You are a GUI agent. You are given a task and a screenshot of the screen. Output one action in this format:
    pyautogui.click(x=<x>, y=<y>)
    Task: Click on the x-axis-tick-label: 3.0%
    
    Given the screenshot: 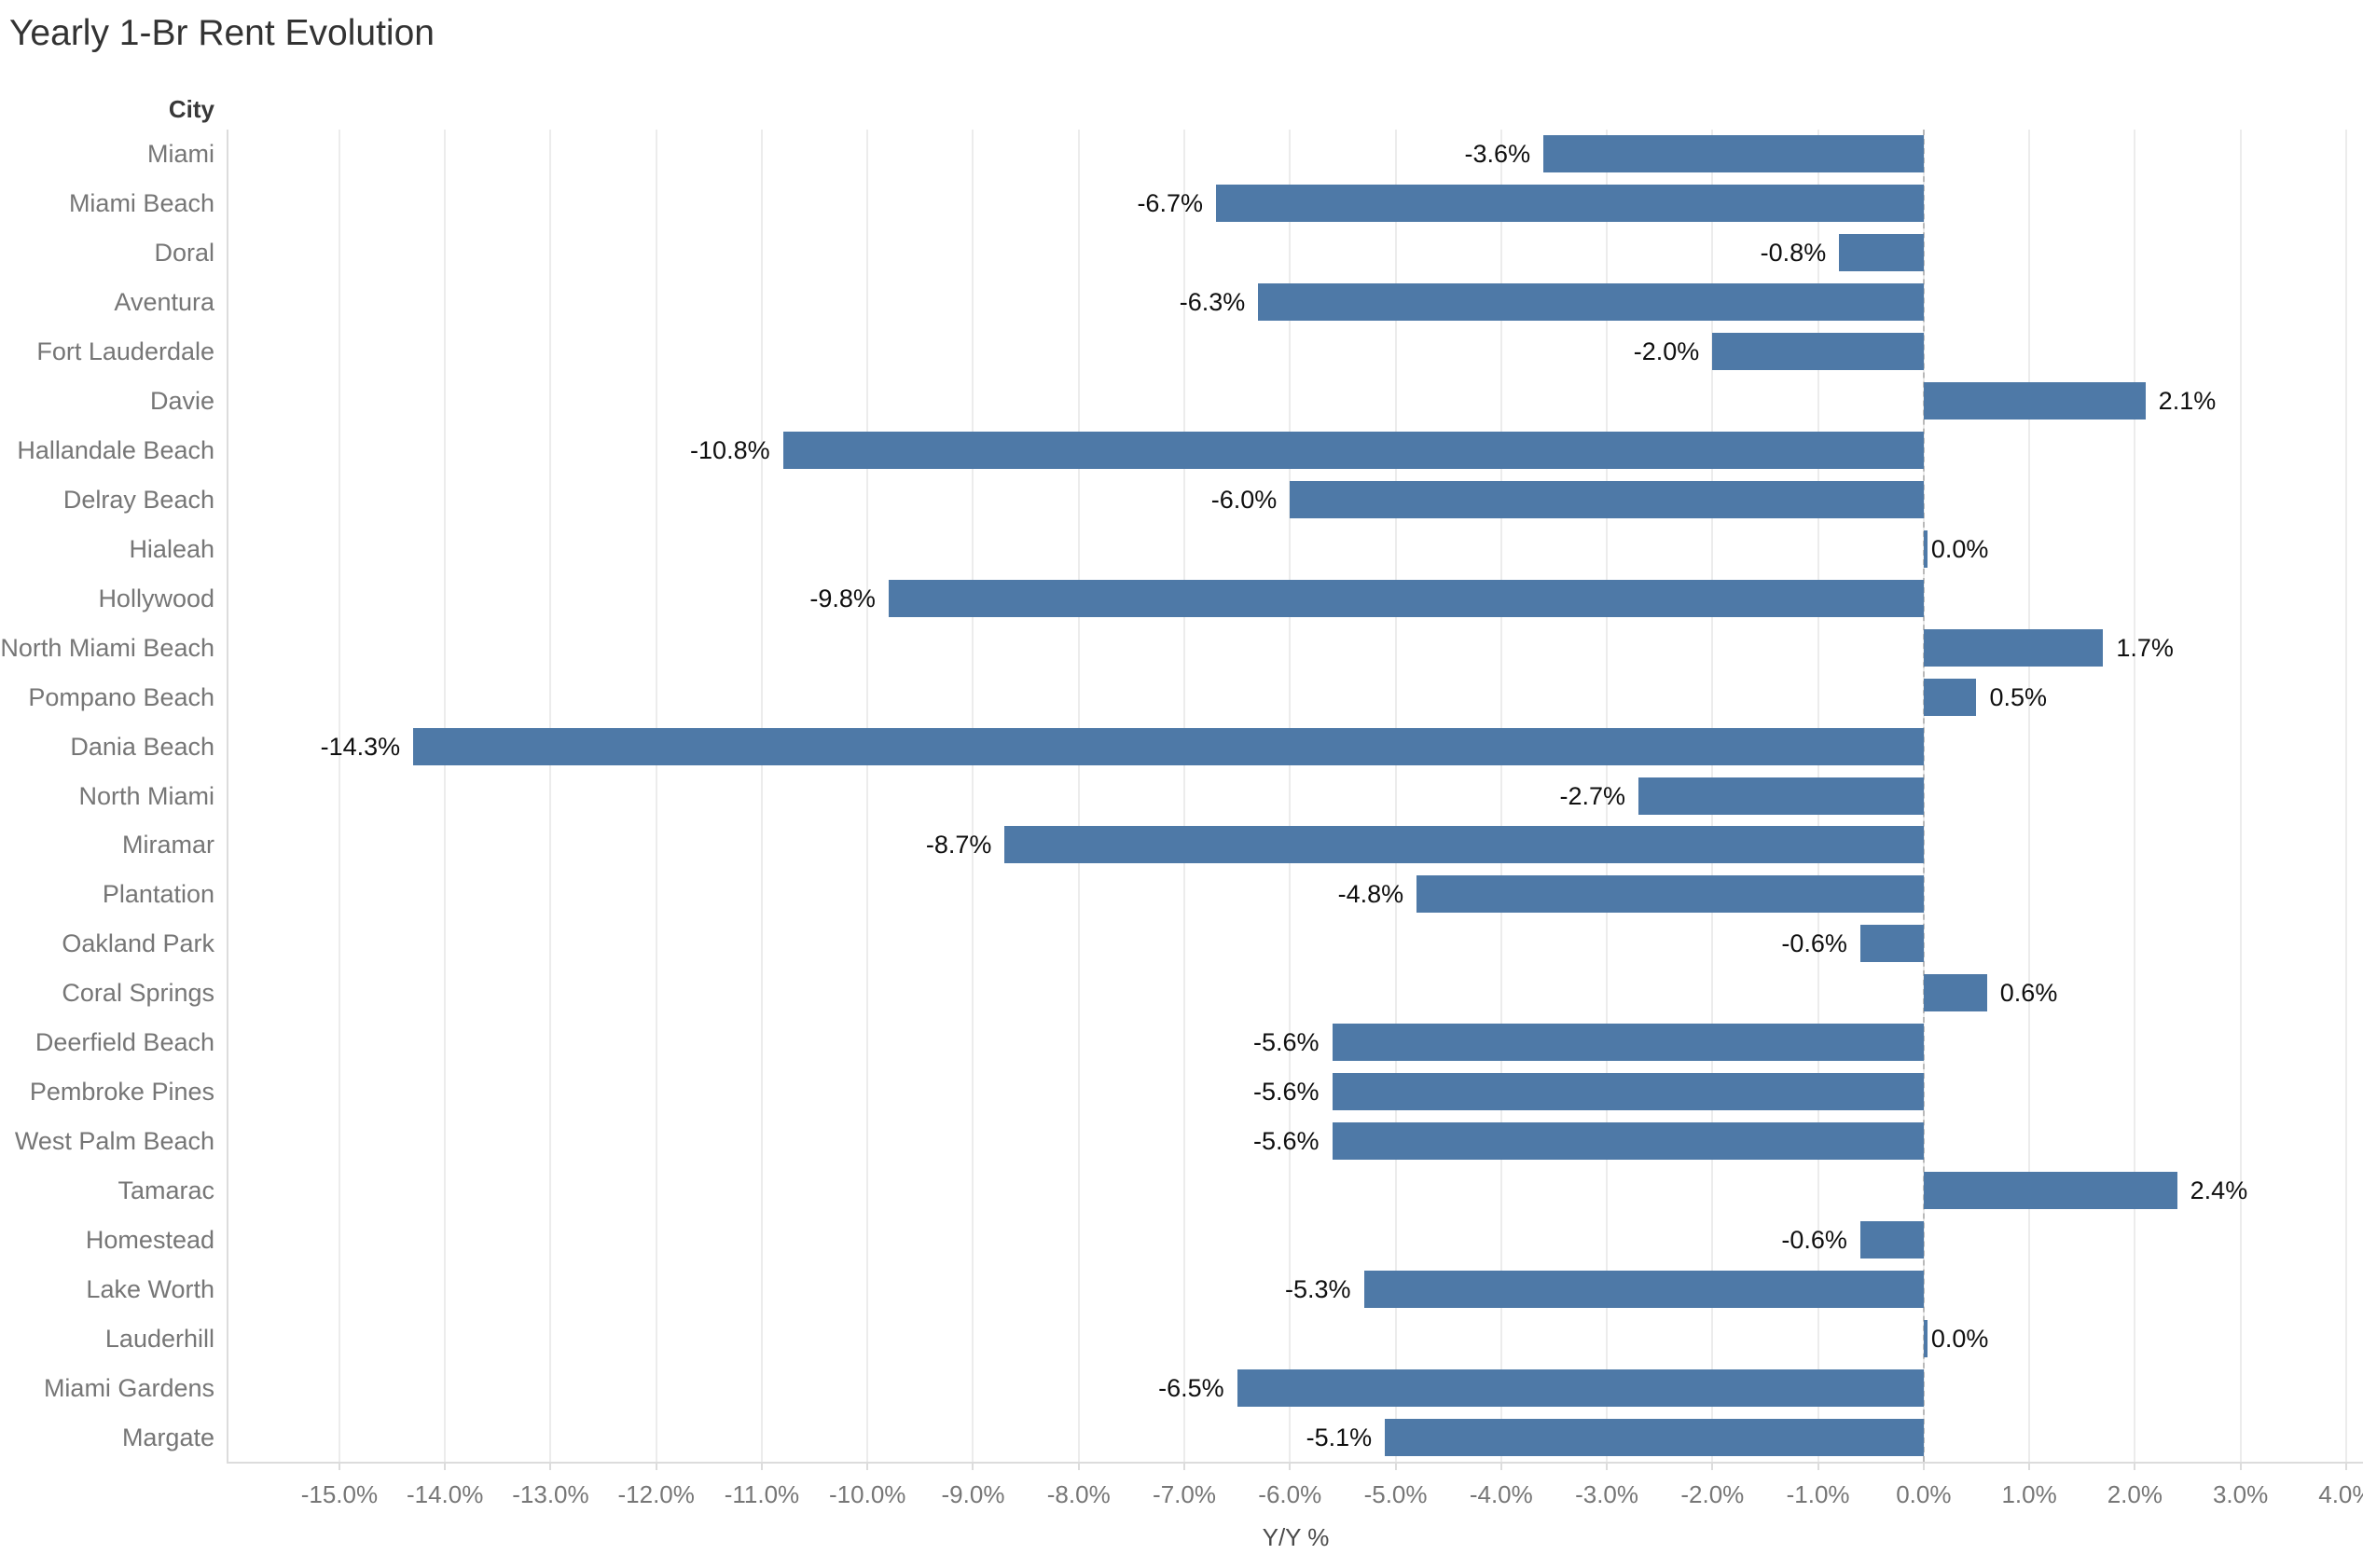 What is the action you would take?
    pyautogui.click(x=2240, y=1494)
    